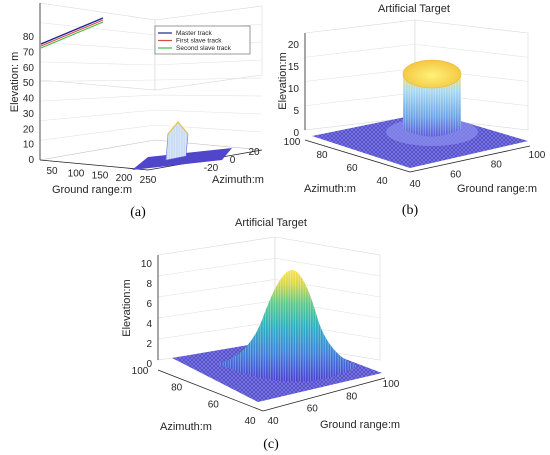  Describe the element at coordinates (271, 444) in the screenshot. I see `panel-label-c: (c)` at that location.